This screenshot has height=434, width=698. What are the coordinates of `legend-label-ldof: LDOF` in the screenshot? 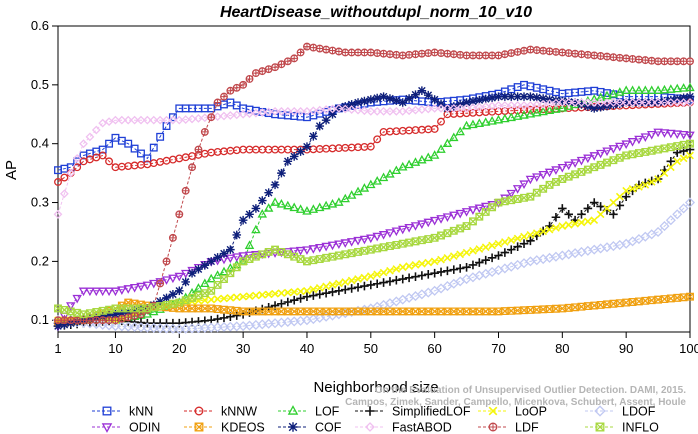 It's located at (639, 412).